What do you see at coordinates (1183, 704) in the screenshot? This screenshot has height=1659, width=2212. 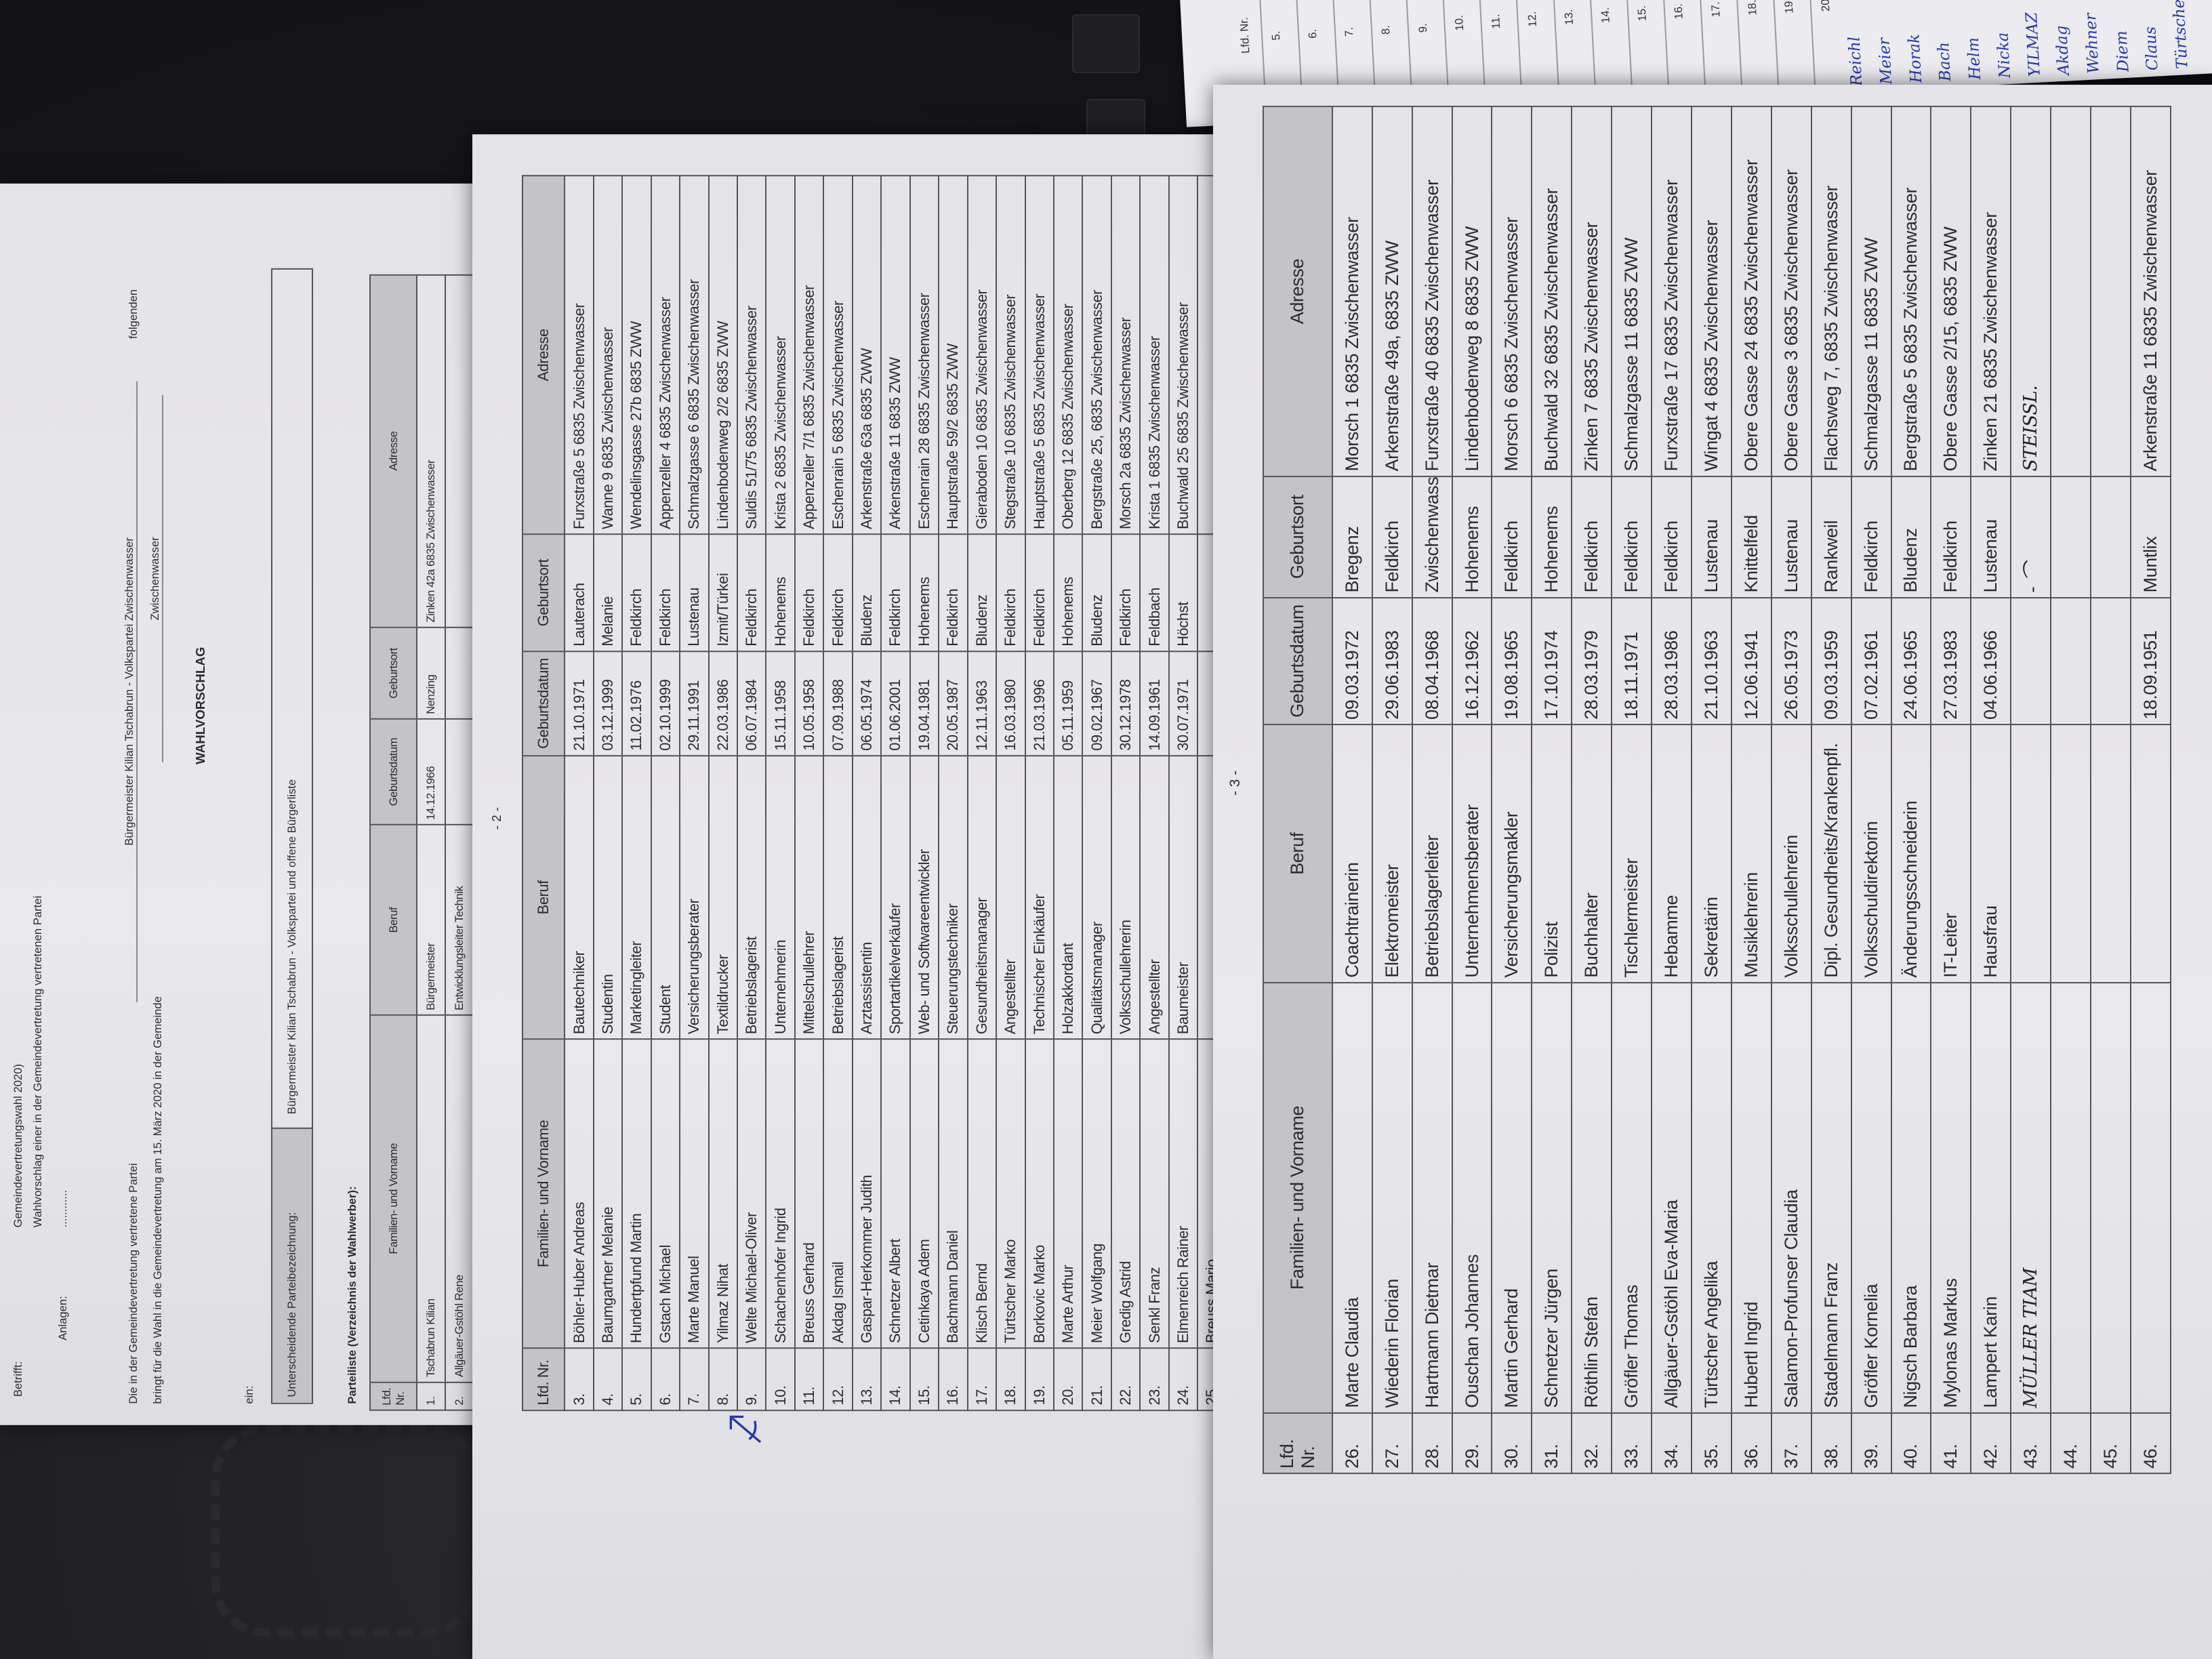 I see `cell-birth-date: 30.07.1971` at bounding box center [1183, 704].